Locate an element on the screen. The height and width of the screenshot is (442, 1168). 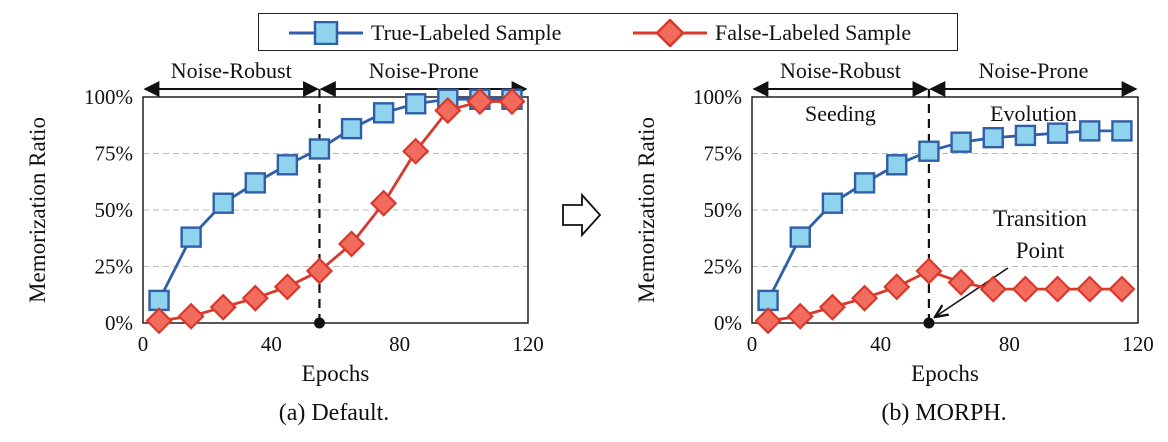
legend-label-true: True-Labeled Sample is located at coordinates (466, 32).